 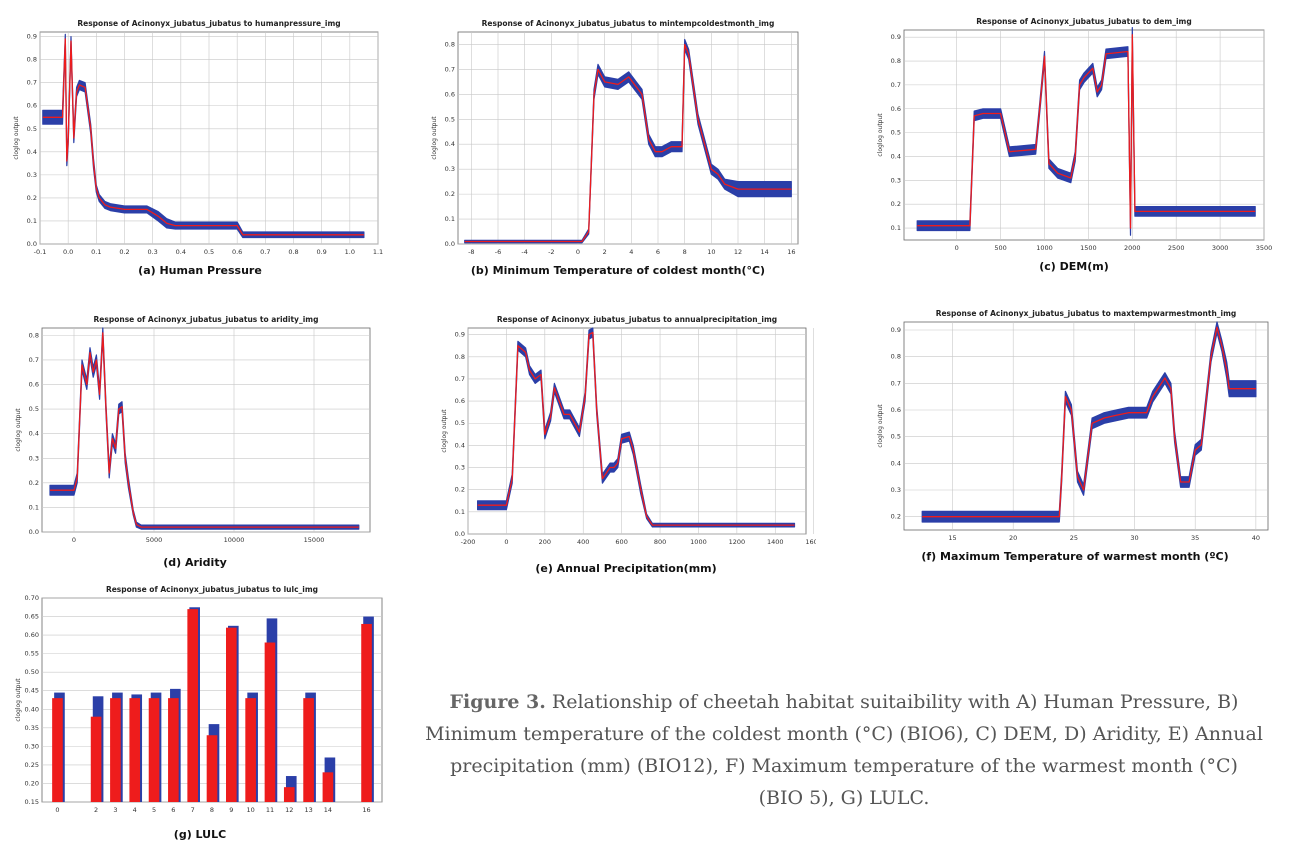 What do you see at coordinates (314, 540) in the screenshot?
I see `x-tick-label: 15000` at bounding box center [314, 540].